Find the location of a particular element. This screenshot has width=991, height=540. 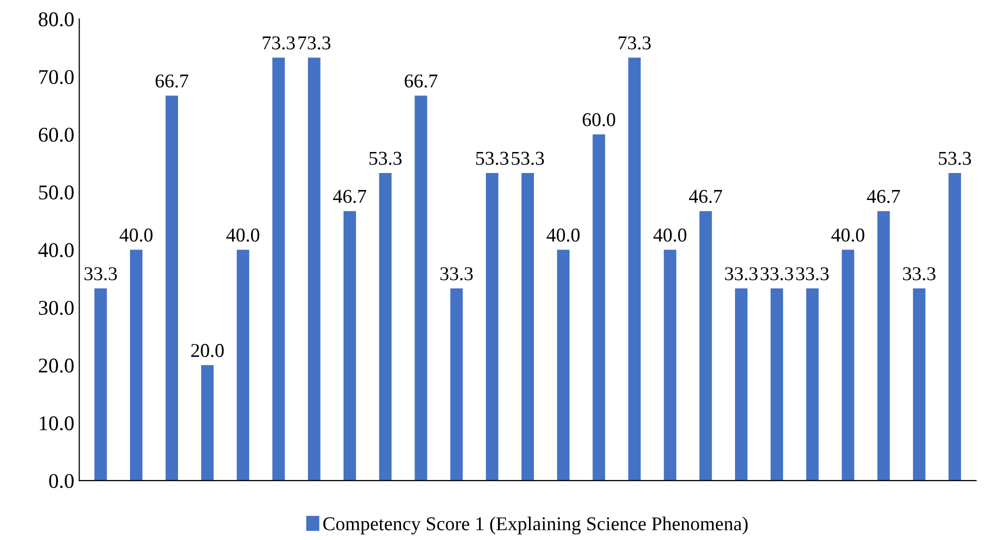

legend-label: Competency Score 1 (Explaining Science Phenomena) is located at coordinates (535, 525).